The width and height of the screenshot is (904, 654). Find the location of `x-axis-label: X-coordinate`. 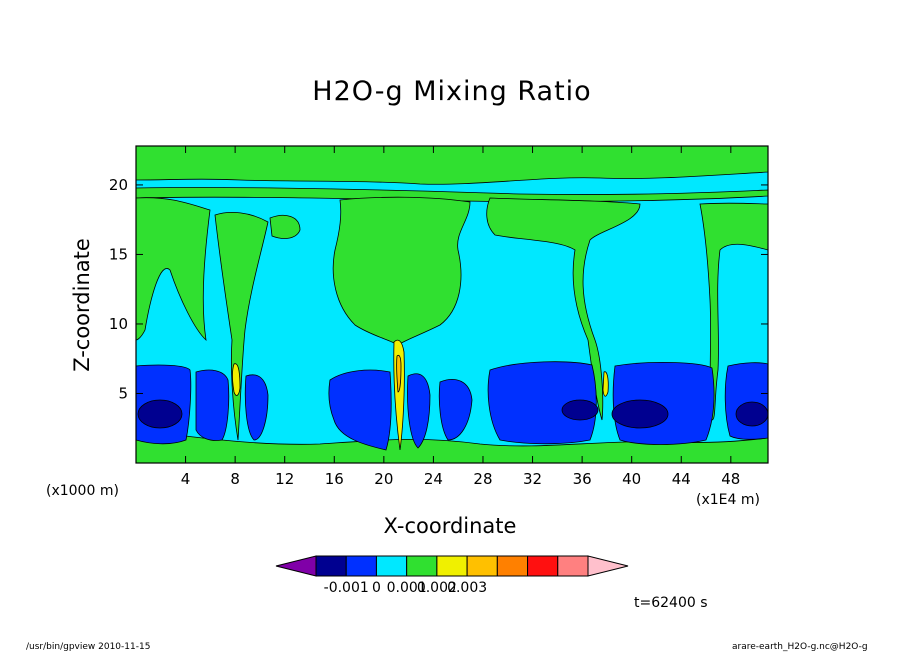

x-axis-label: X-coordinate is located at coordinates (450, 526).